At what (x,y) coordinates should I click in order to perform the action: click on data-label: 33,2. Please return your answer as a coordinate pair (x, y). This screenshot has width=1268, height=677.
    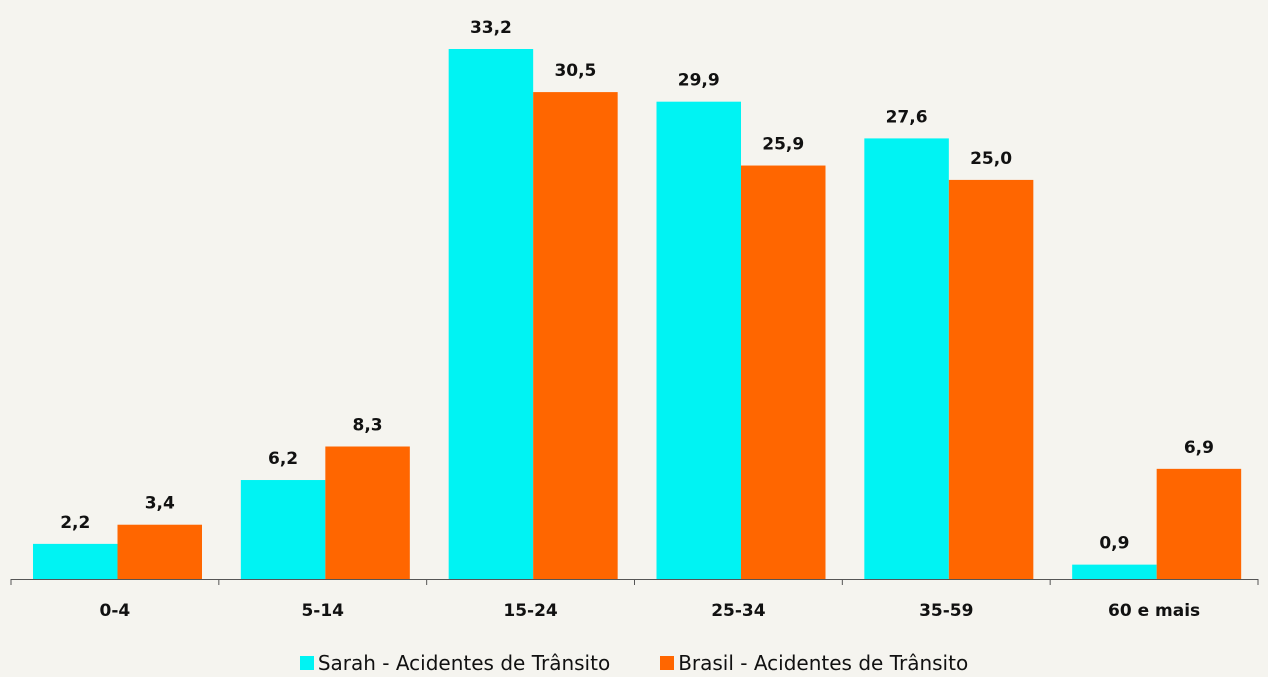
    Looking at the image, I should click on (491, 28).